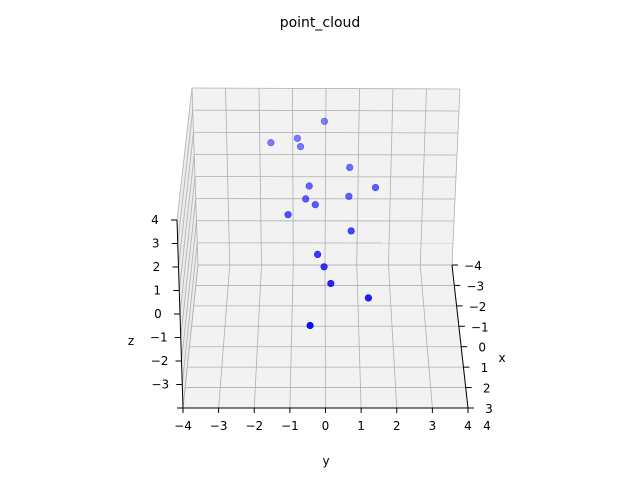 This screenshot has height=480, width=640. Describe the element at coordinates (326, 426) in the screenshot. I see `y-tick-label: 0` at that location.